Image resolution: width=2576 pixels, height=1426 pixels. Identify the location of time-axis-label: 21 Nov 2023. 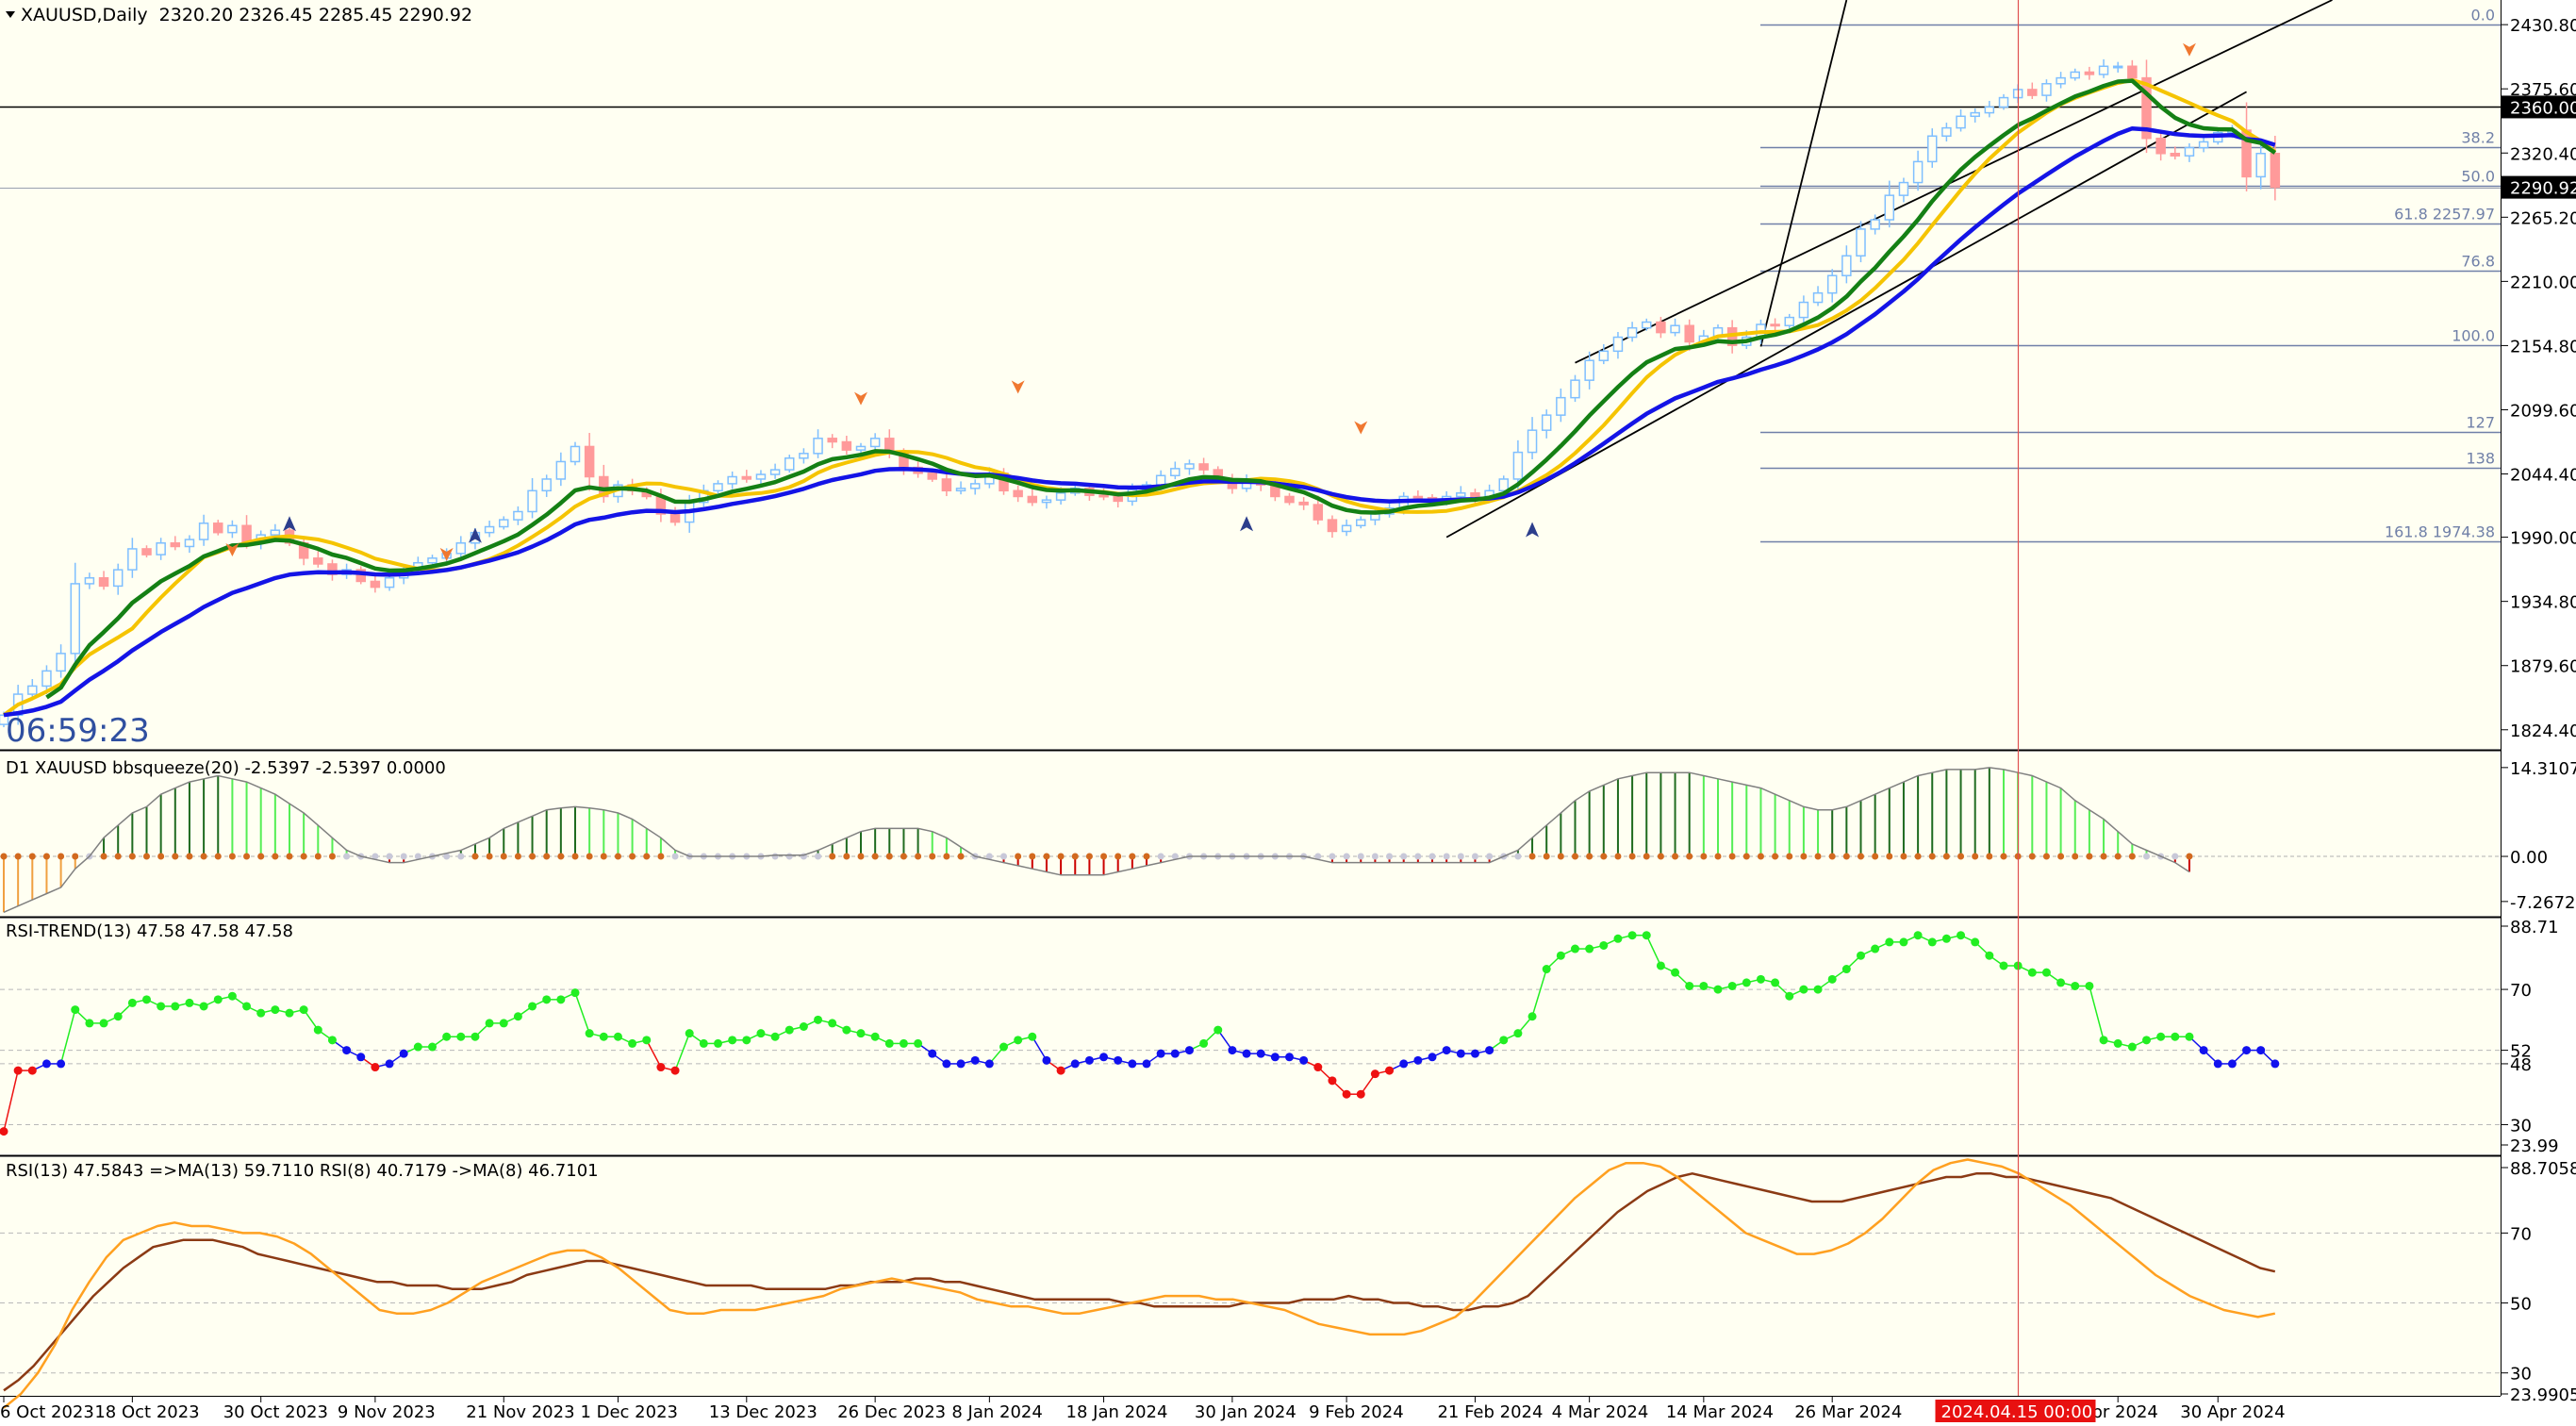
(520, 1412).